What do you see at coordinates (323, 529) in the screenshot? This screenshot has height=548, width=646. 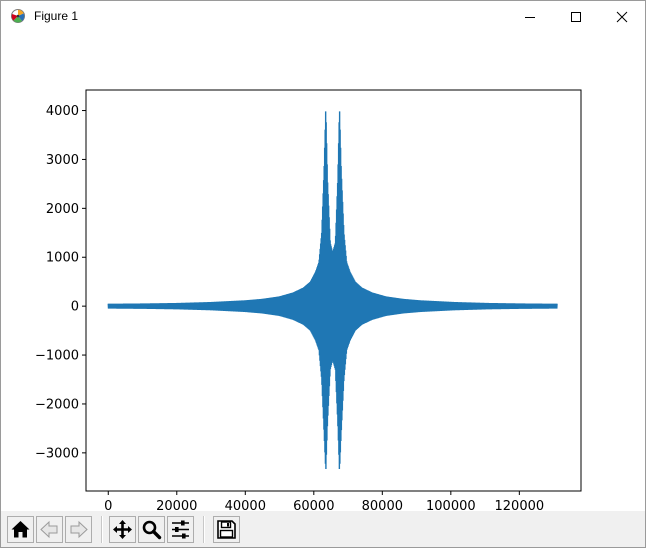 I see `navigation-toolbar` at bounding box center [323, 529].